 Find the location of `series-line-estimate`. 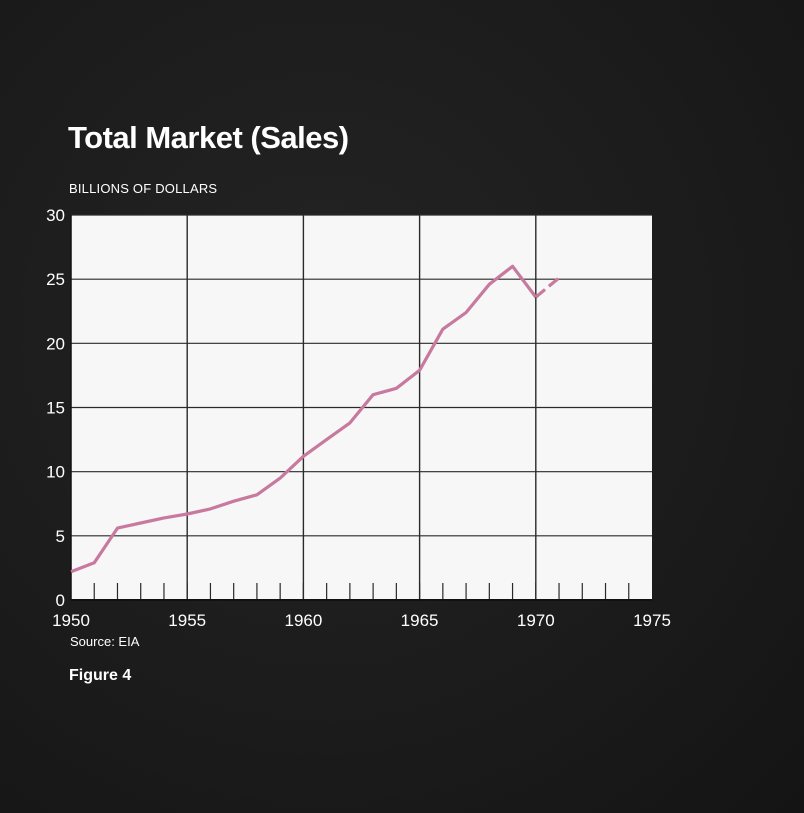

series-line-estimate is located at coordinates (547, 287).